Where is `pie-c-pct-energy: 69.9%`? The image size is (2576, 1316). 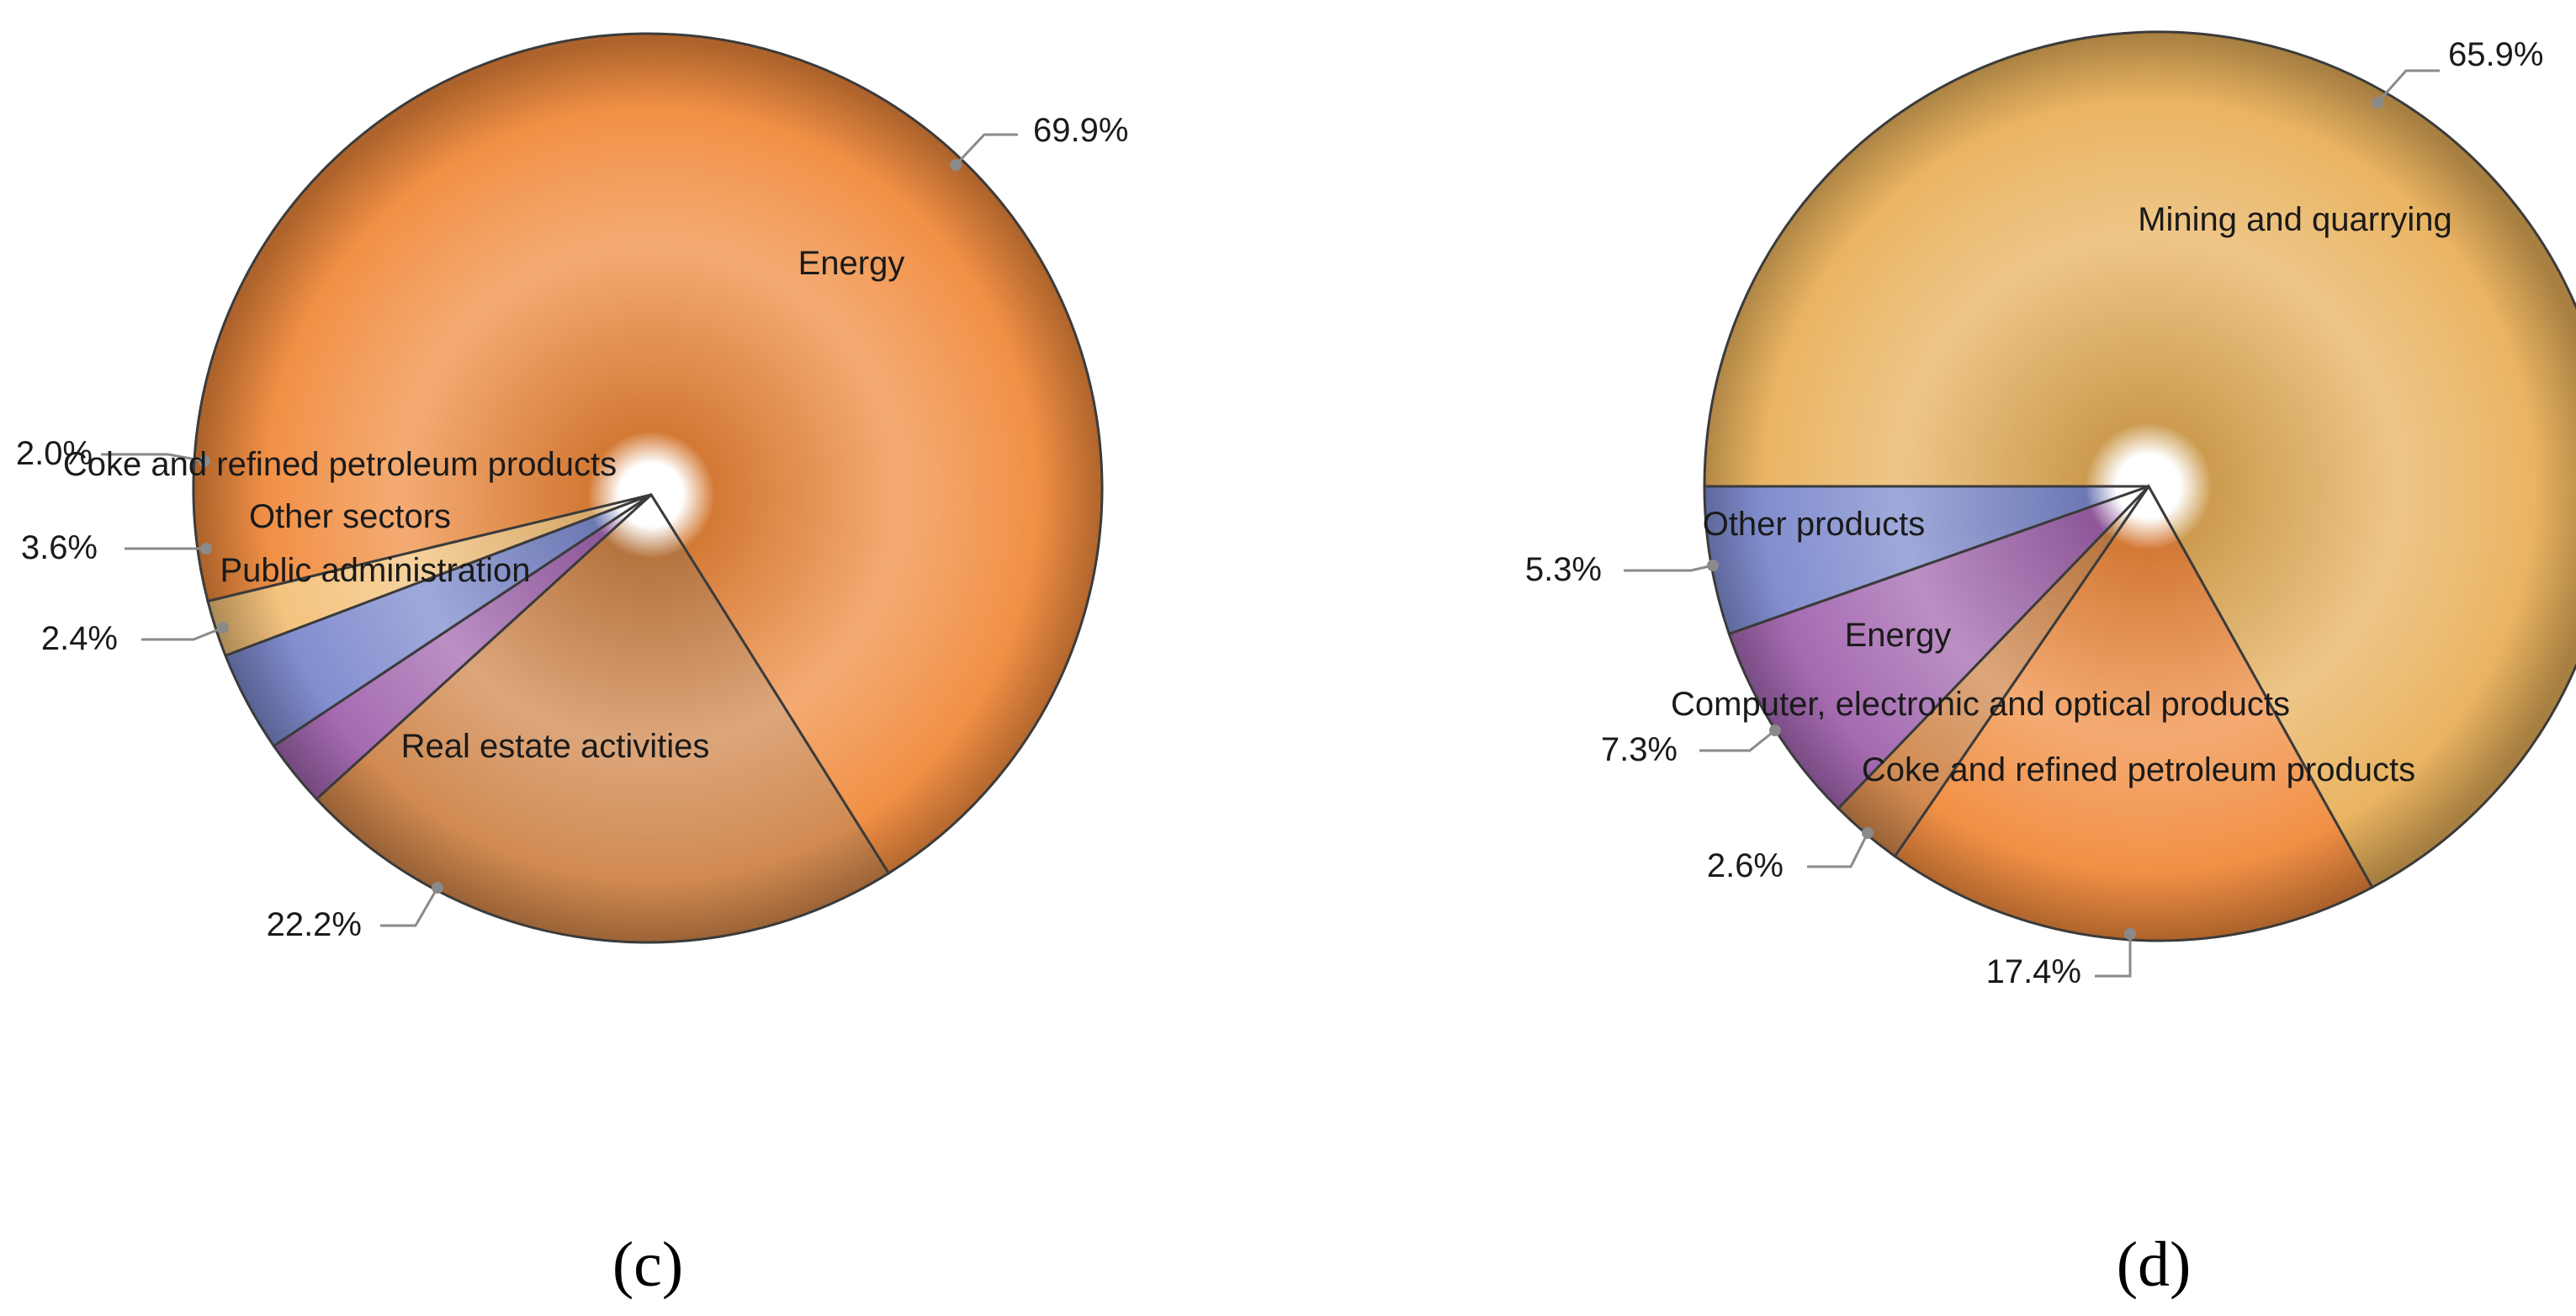
pie-c-pct-energy: 69.9% is located at coordinates (1080, 130).